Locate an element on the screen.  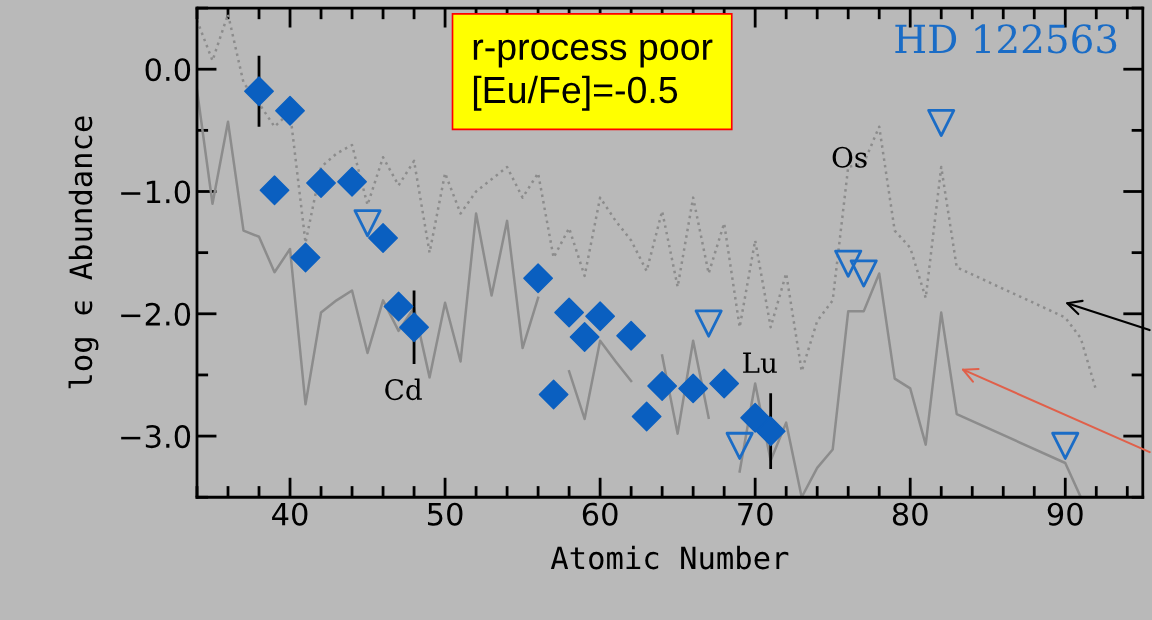
annotation: Os is located at coordinates (849, 157).